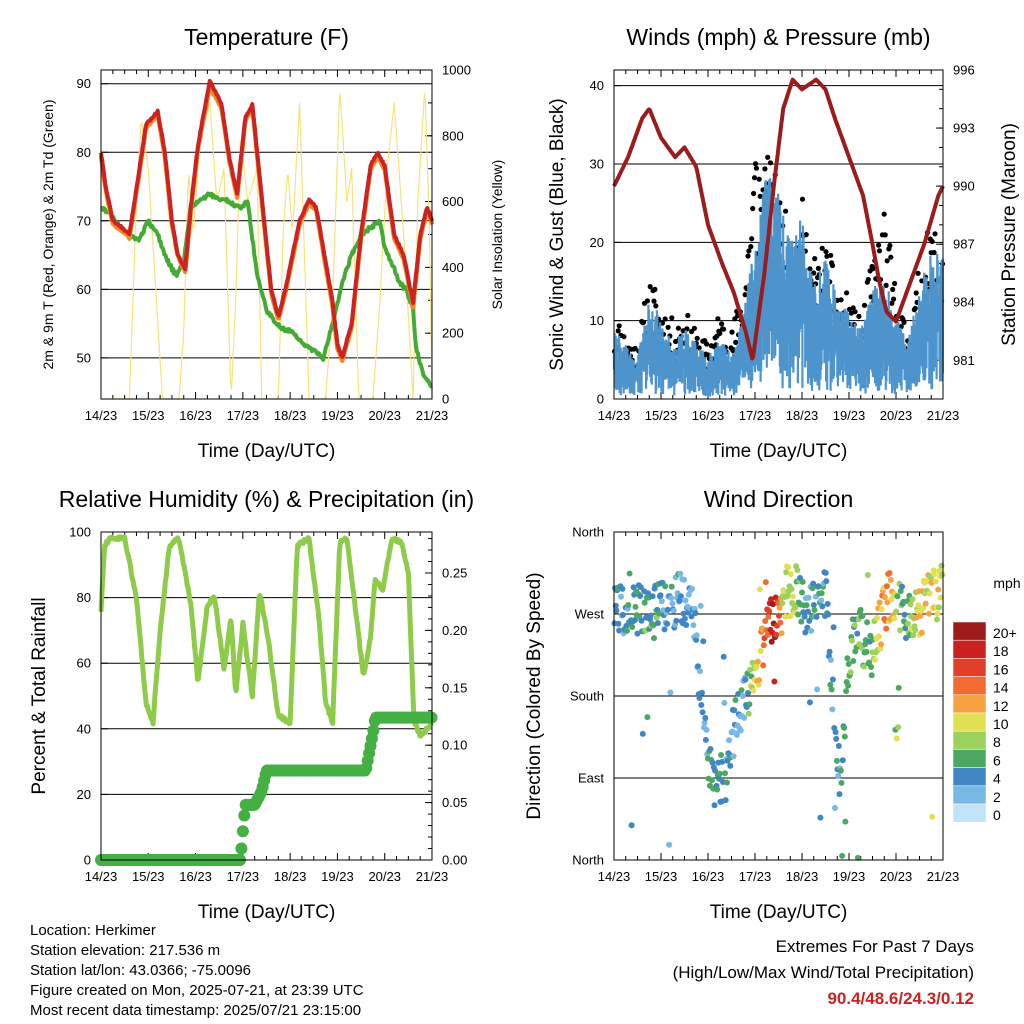  Describe the element at coordinates (266, 696) in the screenshot. I see `plot-border` at that location.